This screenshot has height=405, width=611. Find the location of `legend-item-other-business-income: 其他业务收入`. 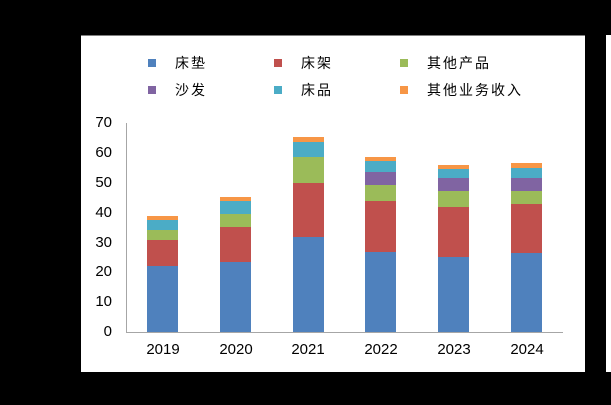

legend-item-other-business-income: 其他业务收入 is located at coordinates (461, 90).